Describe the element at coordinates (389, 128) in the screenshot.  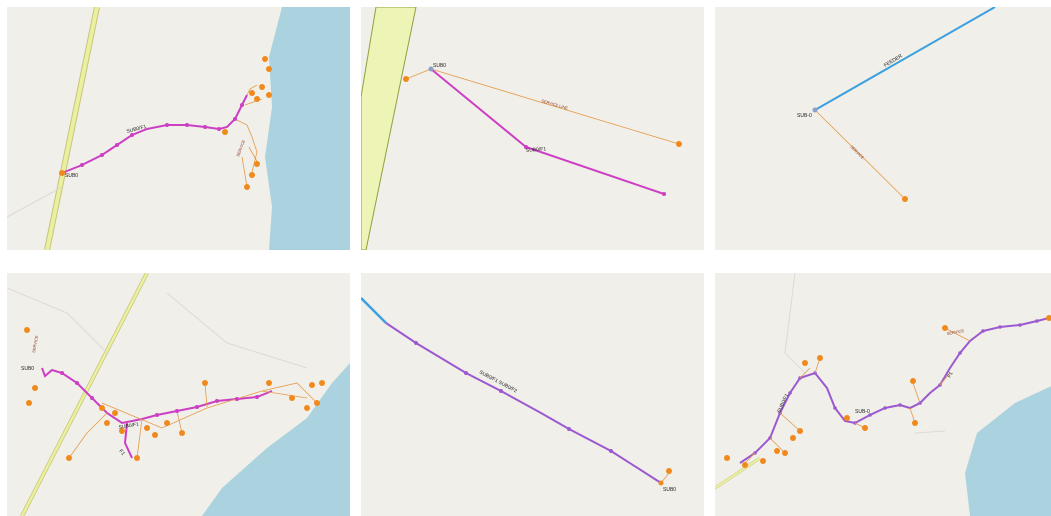
I see `road-band` at that location.